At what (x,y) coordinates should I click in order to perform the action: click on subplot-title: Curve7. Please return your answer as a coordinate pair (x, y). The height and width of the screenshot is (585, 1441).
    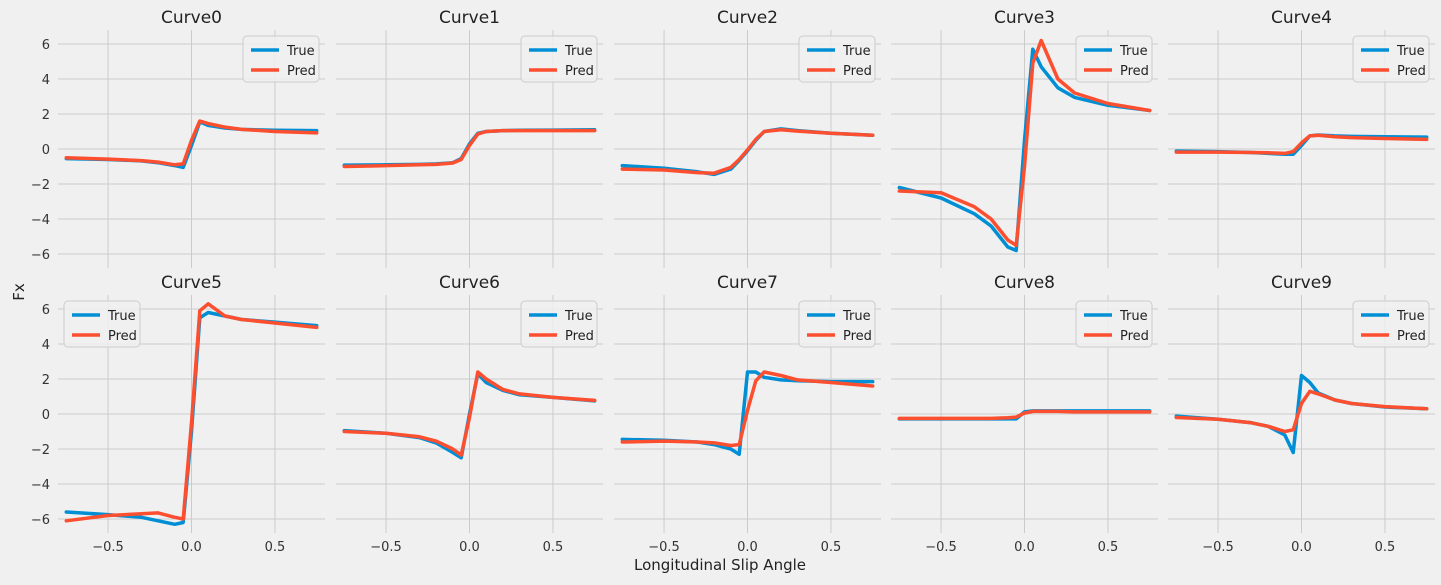
    Looking at the image, I should click on (747, 283).